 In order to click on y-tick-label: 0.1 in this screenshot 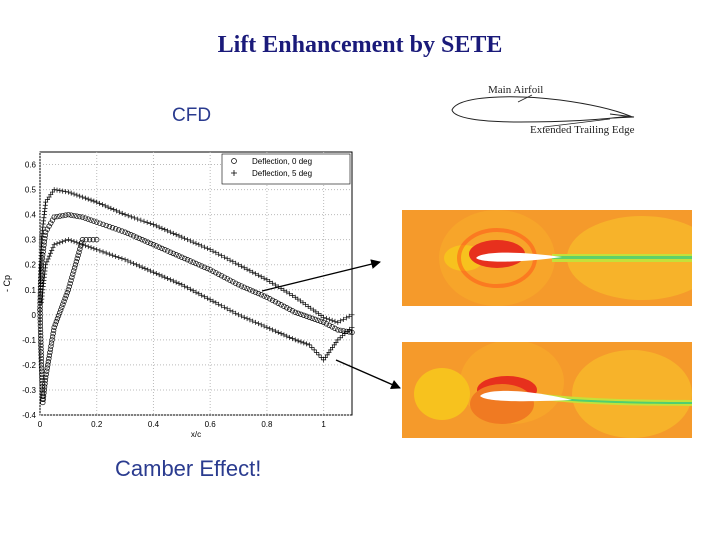, I will do `click(31, 290)`.